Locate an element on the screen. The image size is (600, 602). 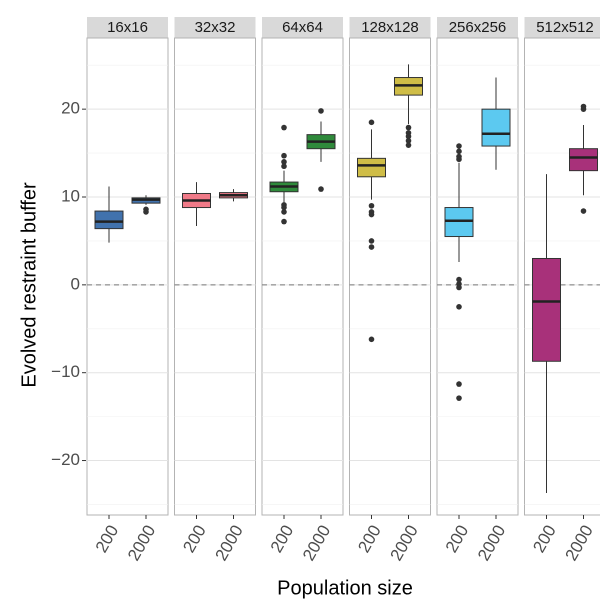
strip-label: 16x16 is located at coordinates (127, 27).